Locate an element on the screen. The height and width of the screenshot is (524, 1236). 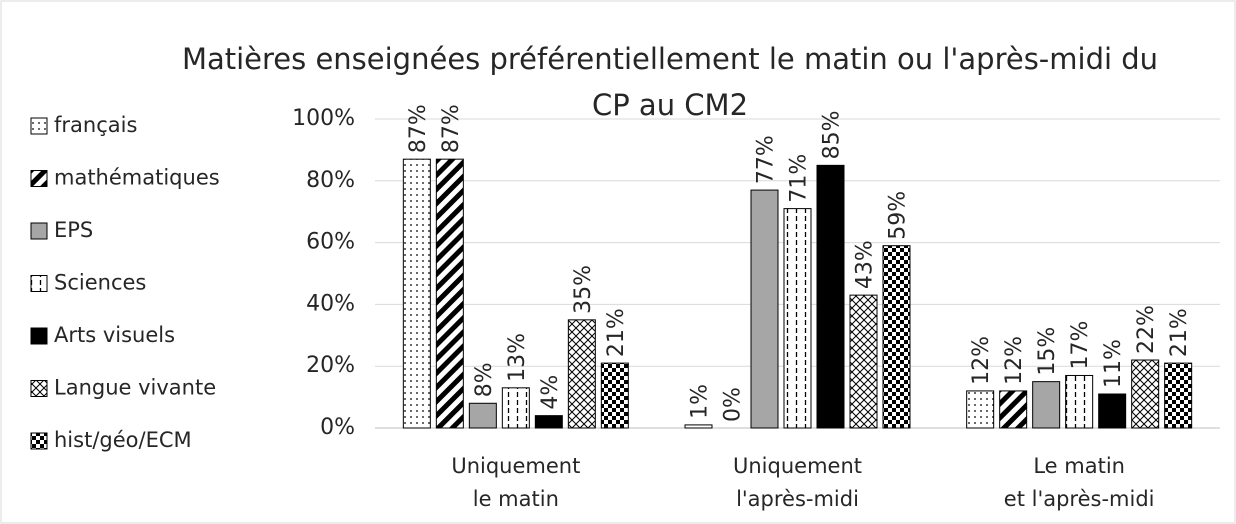
data-label: 35% is located at coordinates (583, 289).